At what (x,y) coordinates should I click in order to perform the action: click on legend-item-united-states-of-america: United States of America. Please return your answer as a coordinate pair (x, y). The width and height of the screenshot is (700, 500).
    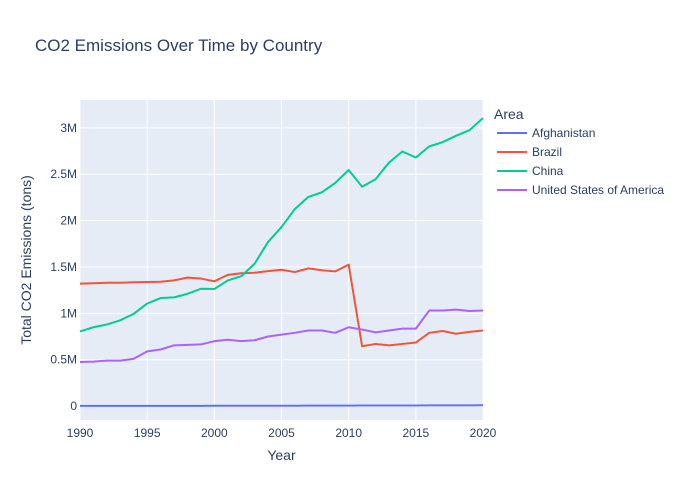
    Looking at the image, I should click on (580, 190).